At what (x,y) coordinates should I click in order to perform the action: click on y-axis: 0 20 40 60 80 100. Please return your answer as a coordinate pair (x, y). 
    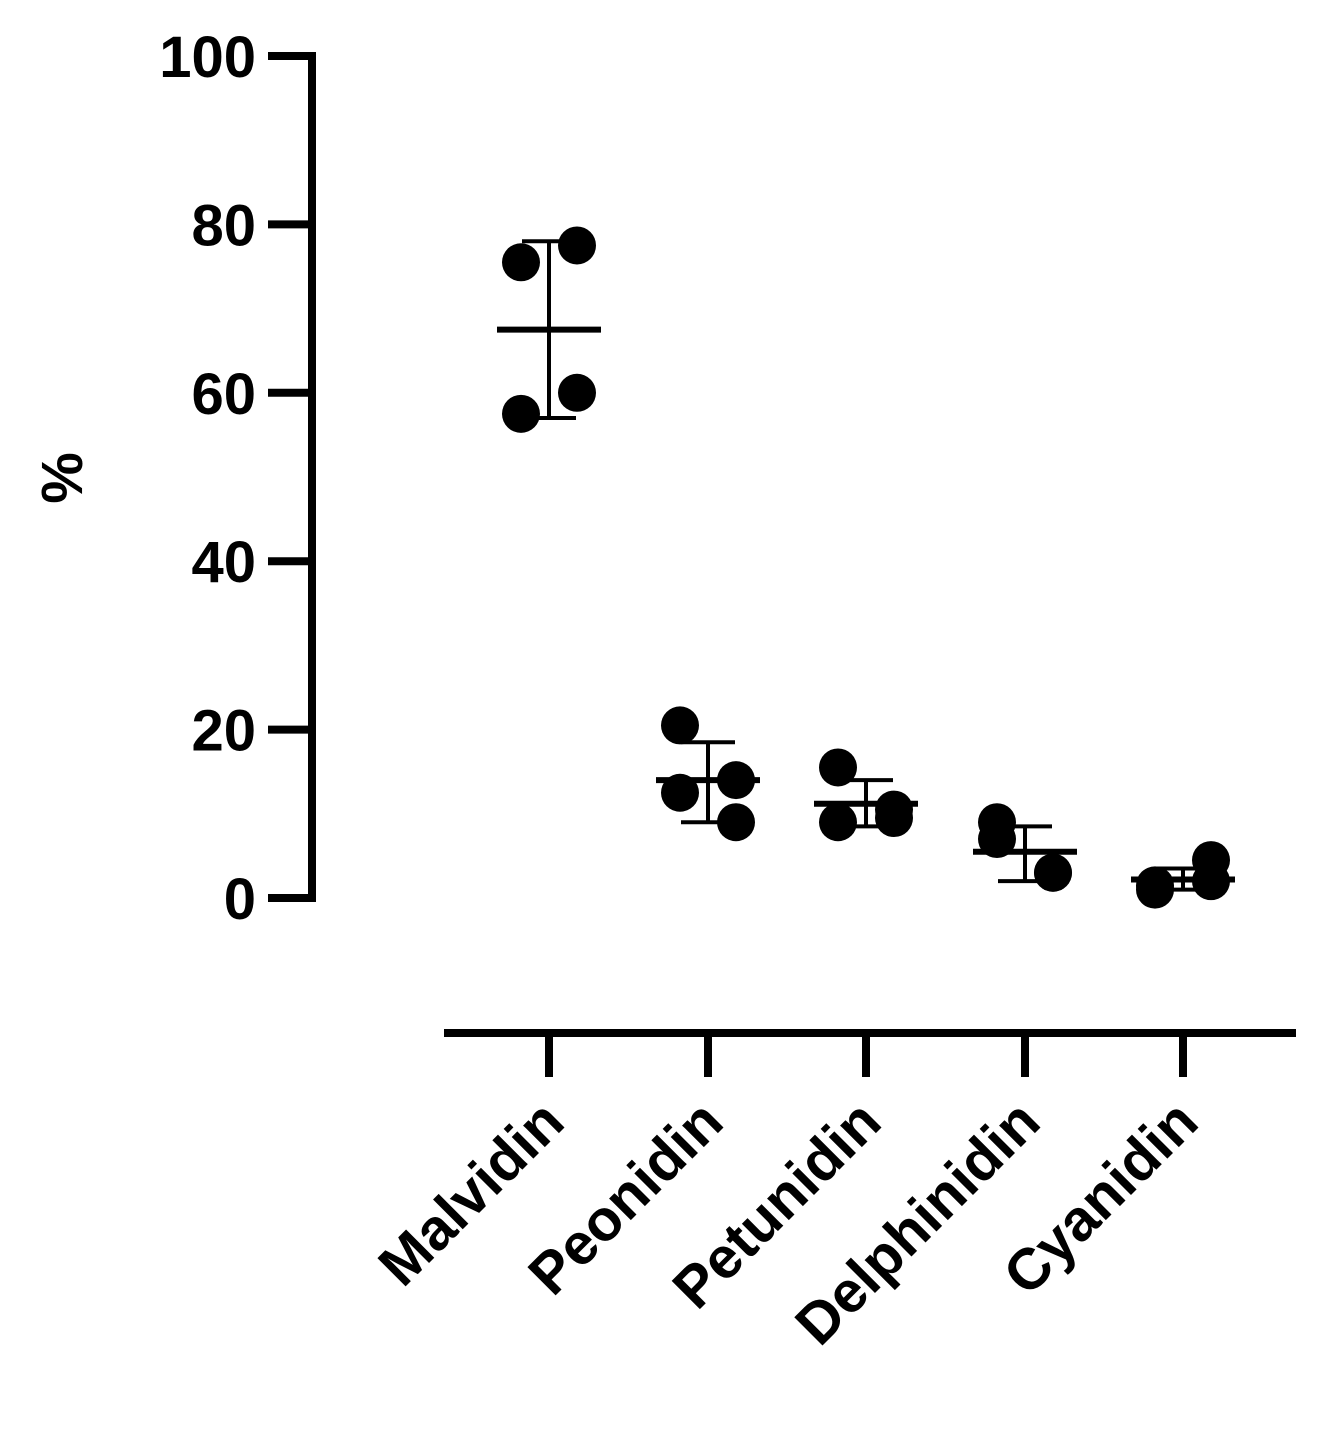
    Looking at the image, I should click on (237, 478).